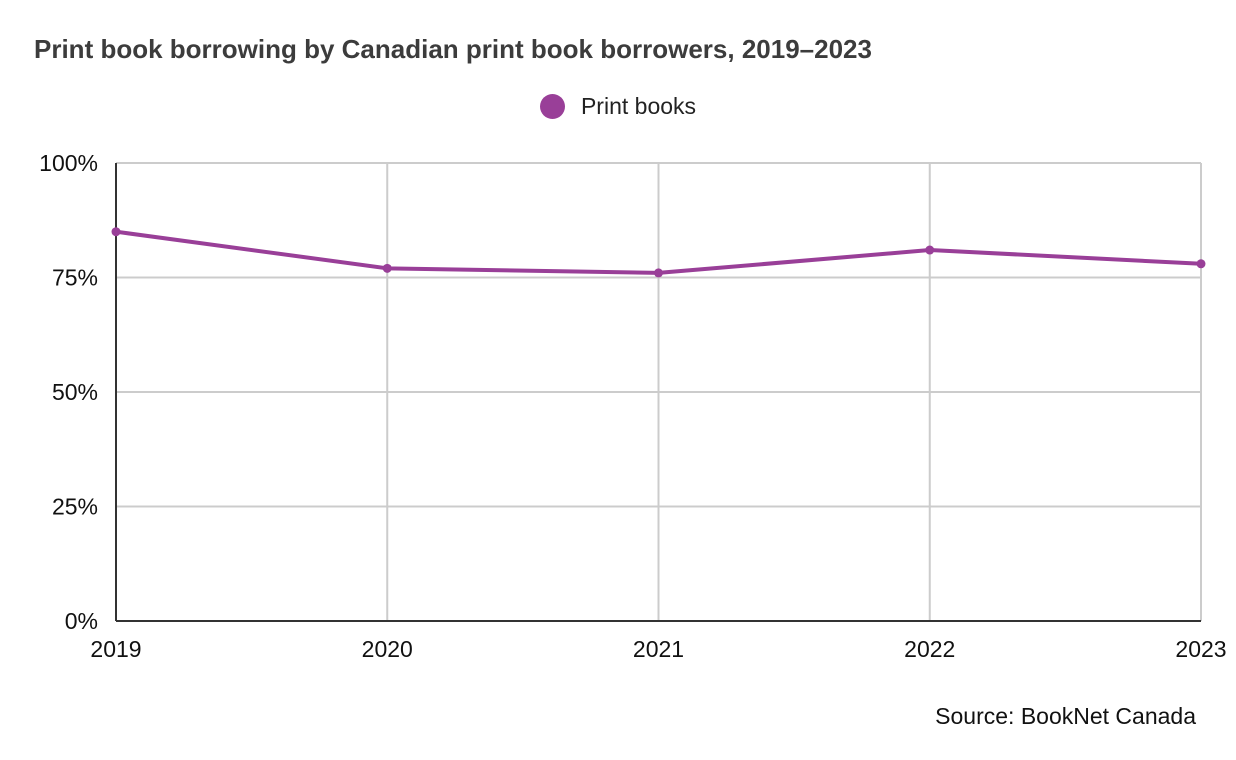 This screenshot has height=760, width=1236. I want to click on legend: Print books, so click(618, 106).